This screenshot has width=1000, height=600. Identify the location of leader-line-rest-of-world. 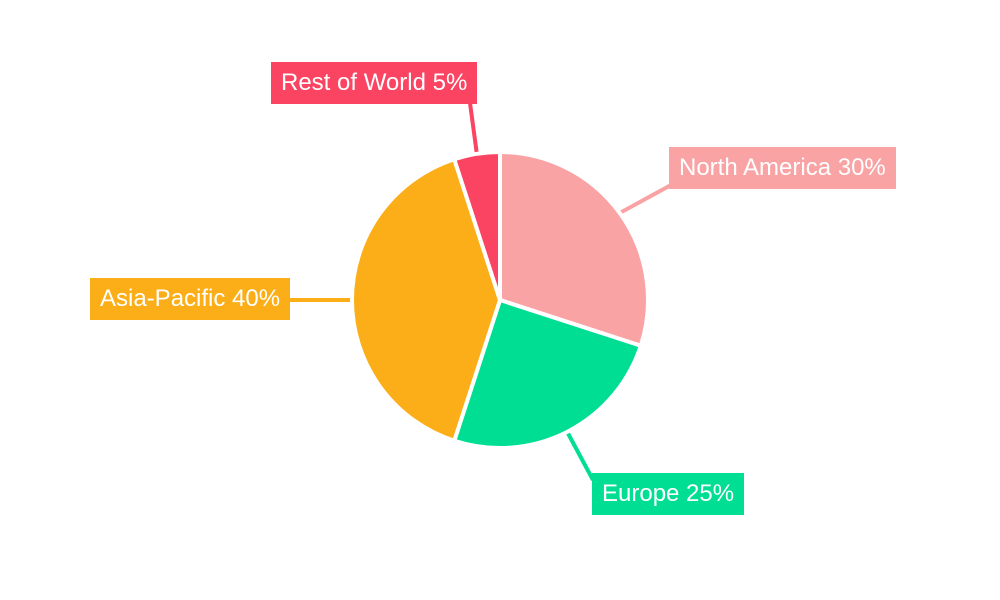
(473, 128).